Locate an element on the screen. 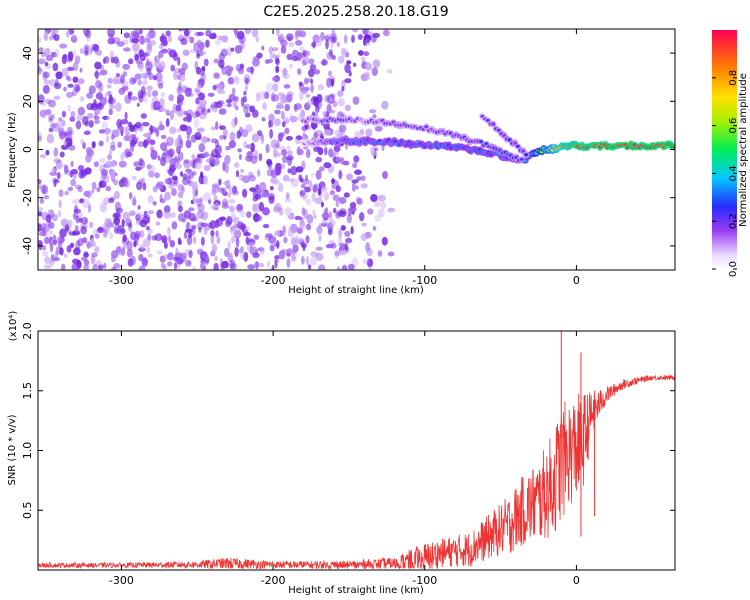 This screenshot has height=600, width=750. heatmap-x-tick-label: -300 is located at coordinates (121, 280).